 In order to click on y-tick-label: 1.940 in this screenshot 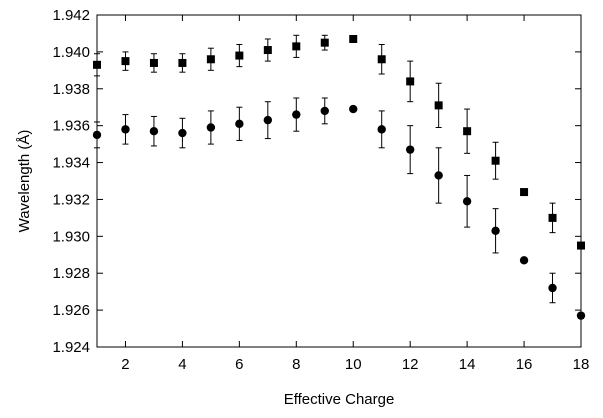, I will do `click(71, 52)`.